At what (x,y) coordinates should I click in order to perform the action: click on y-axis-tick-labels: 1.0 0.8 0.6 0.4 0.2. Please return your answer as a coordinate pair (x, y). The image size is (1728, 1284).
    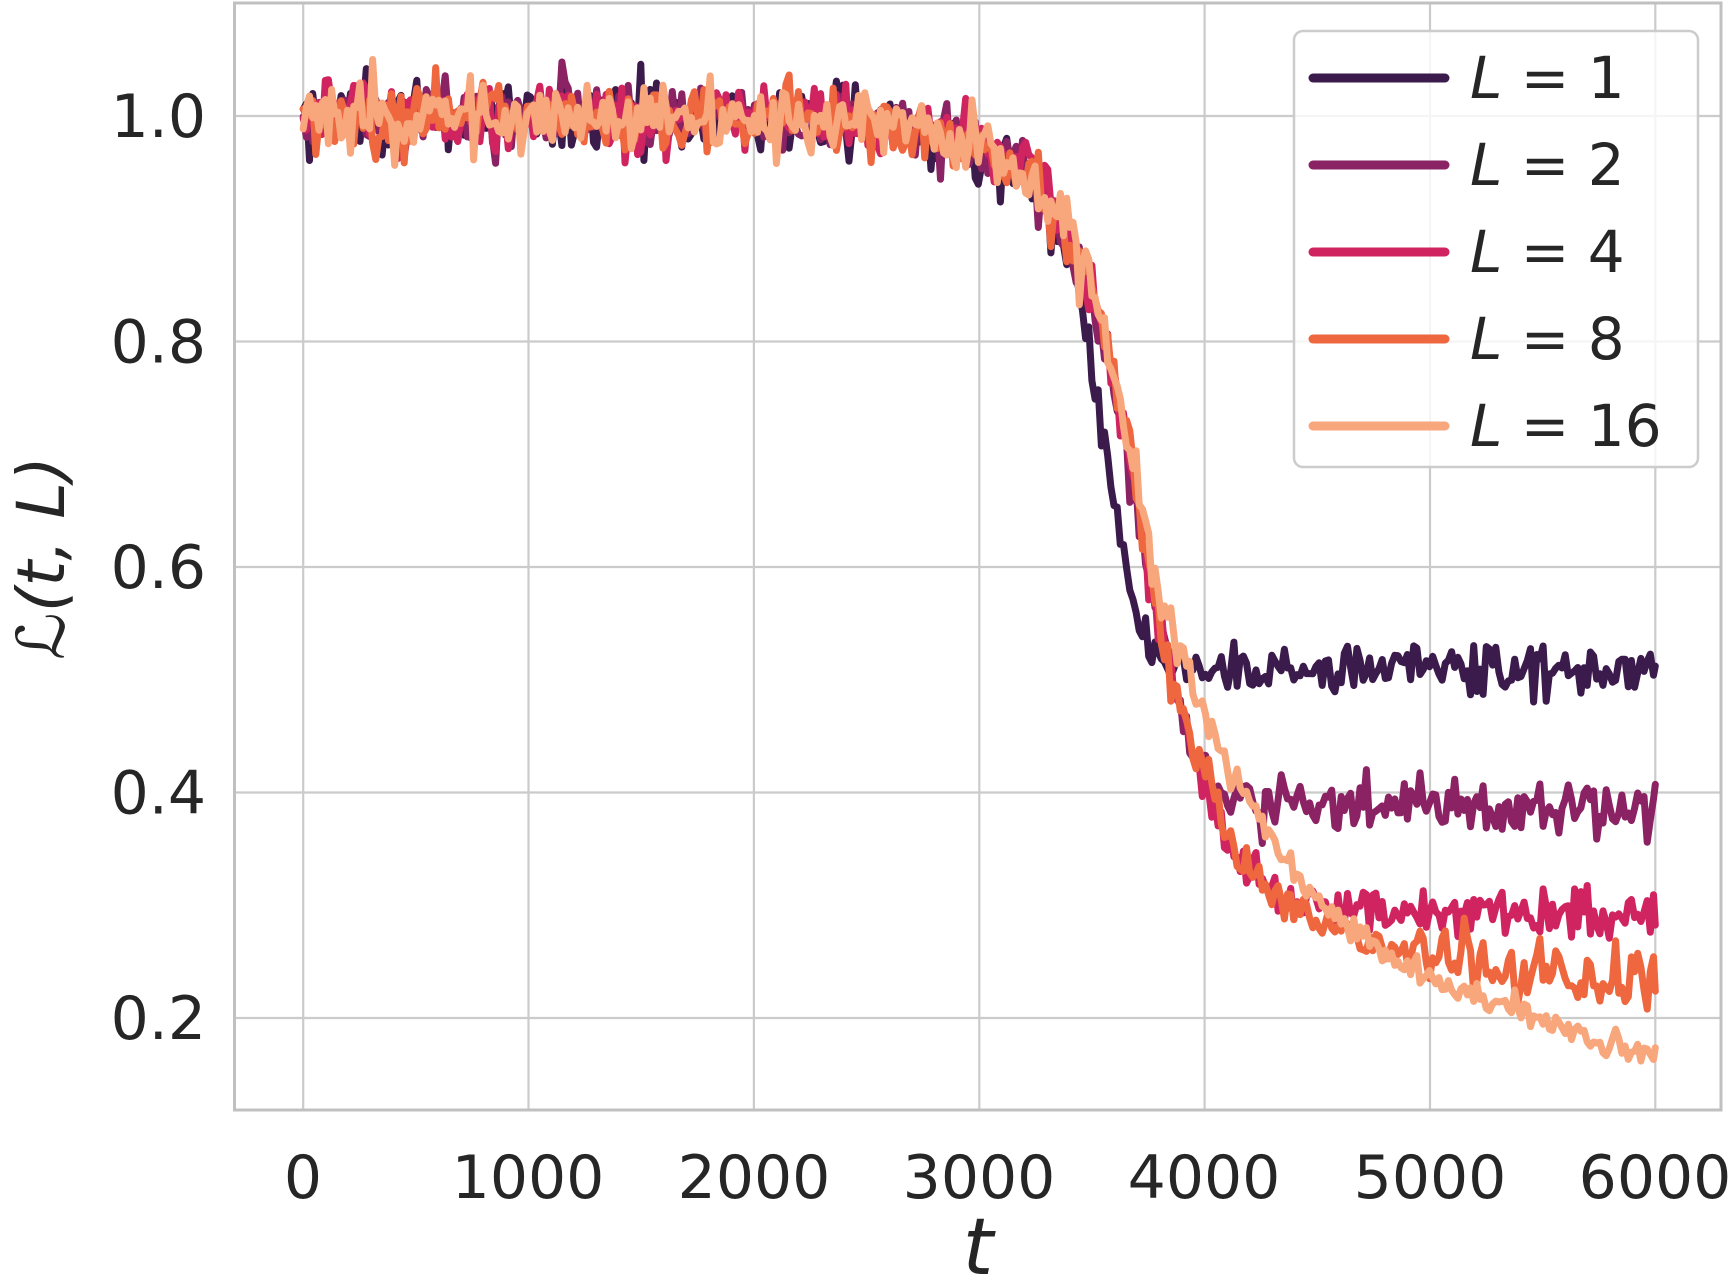
    Looking at the image, I should click on (158, 568).